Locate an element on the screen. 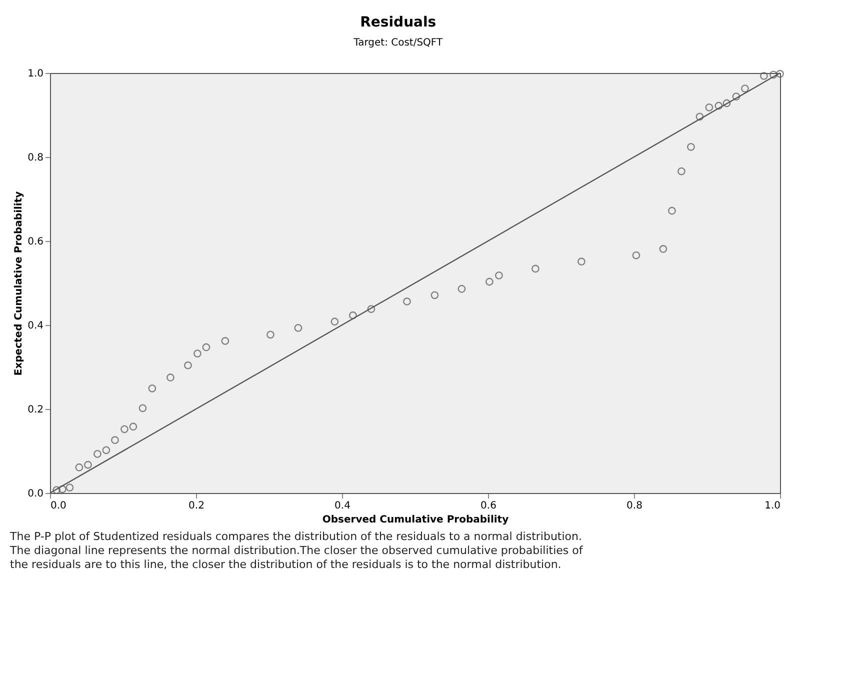 The image size is (841, 683). x-tick-label: 0.4 is located at coordinates (342, 506).